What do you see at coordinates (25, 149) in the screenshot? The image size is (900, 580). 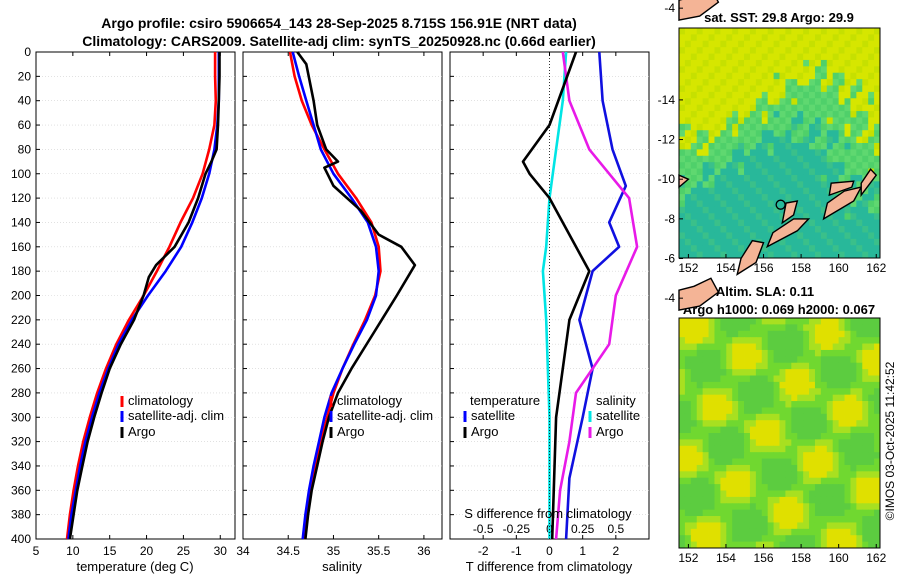 I see `depth-tick-label: 80` at bounding box center [25, 149].